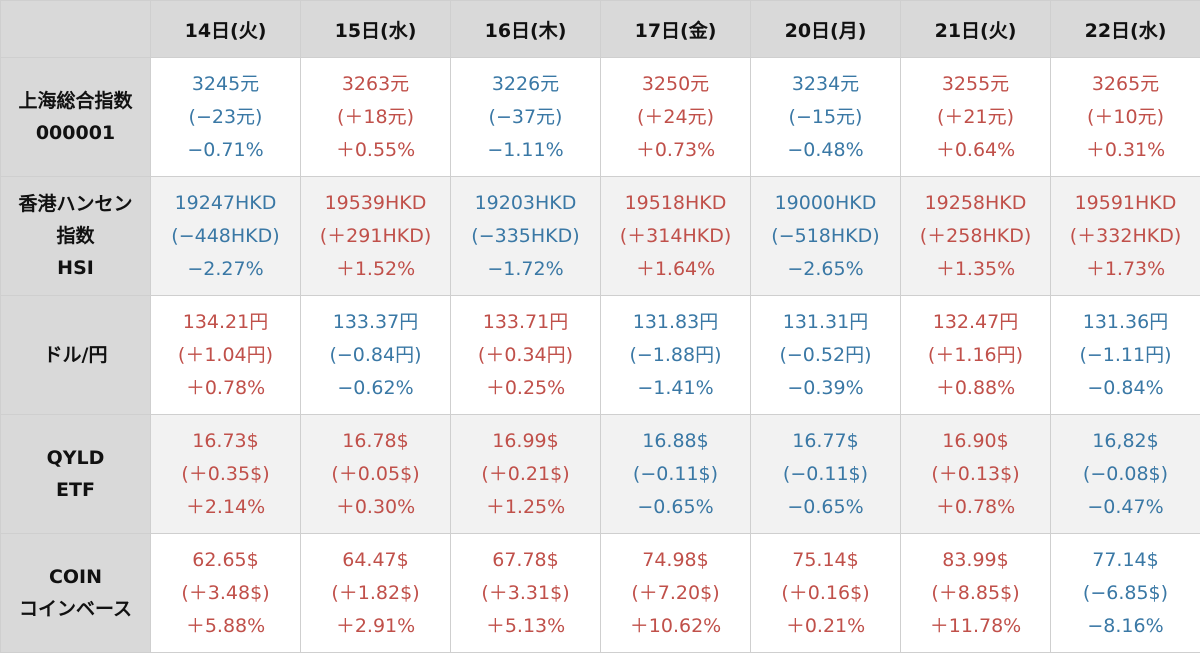  I want to click on percent-value: −0.48%, so click(825, 149).